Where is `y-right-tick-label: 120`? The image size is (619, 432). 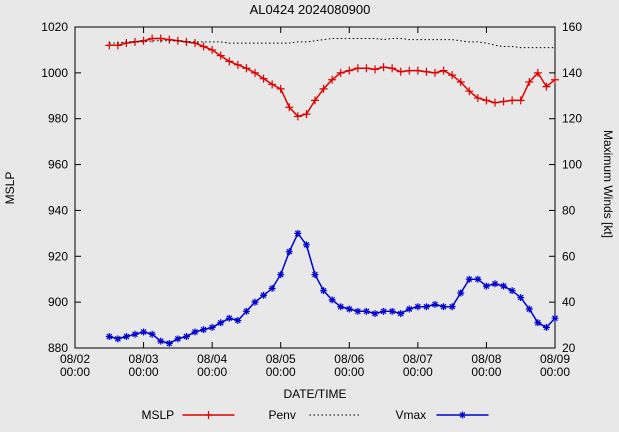
y-right-tick-label: 120 is located at coordinates (572, 119).